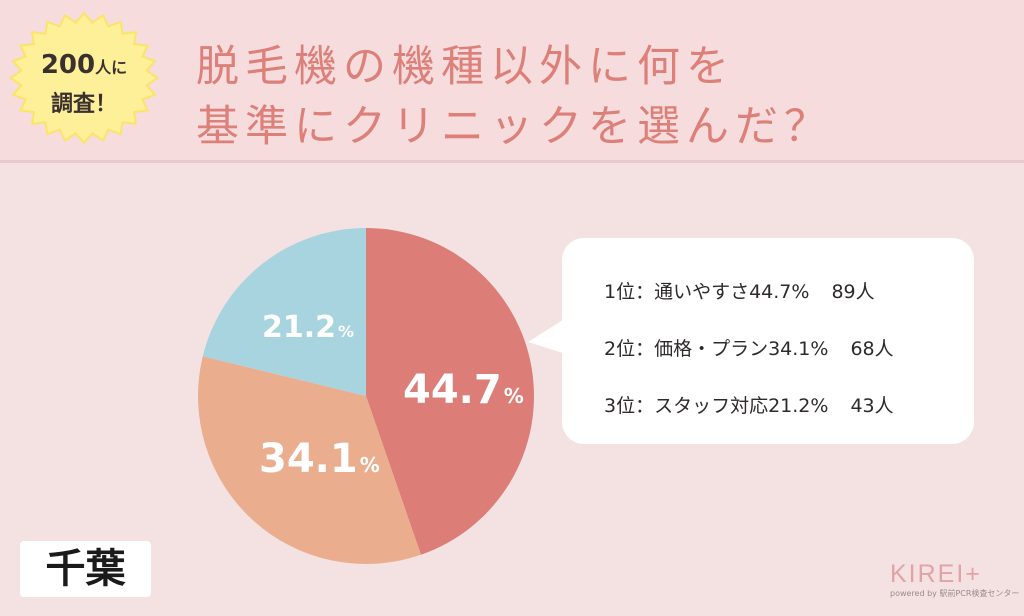 Image resolution: width=1024 pixels, height=616 pixels. What do you see at coordinates (68, 65) in the screenshot?
I see `badge-count: 200` at bounding box center [68, 65].